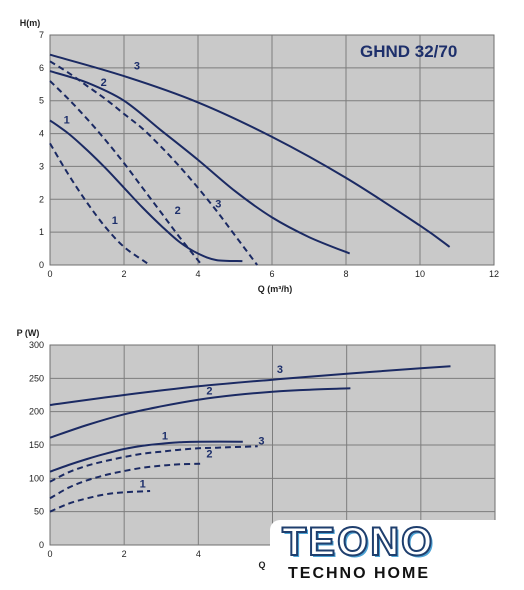 The image size is (524, 590). I want to click on y-tick-label: 7, so click(41, 35).